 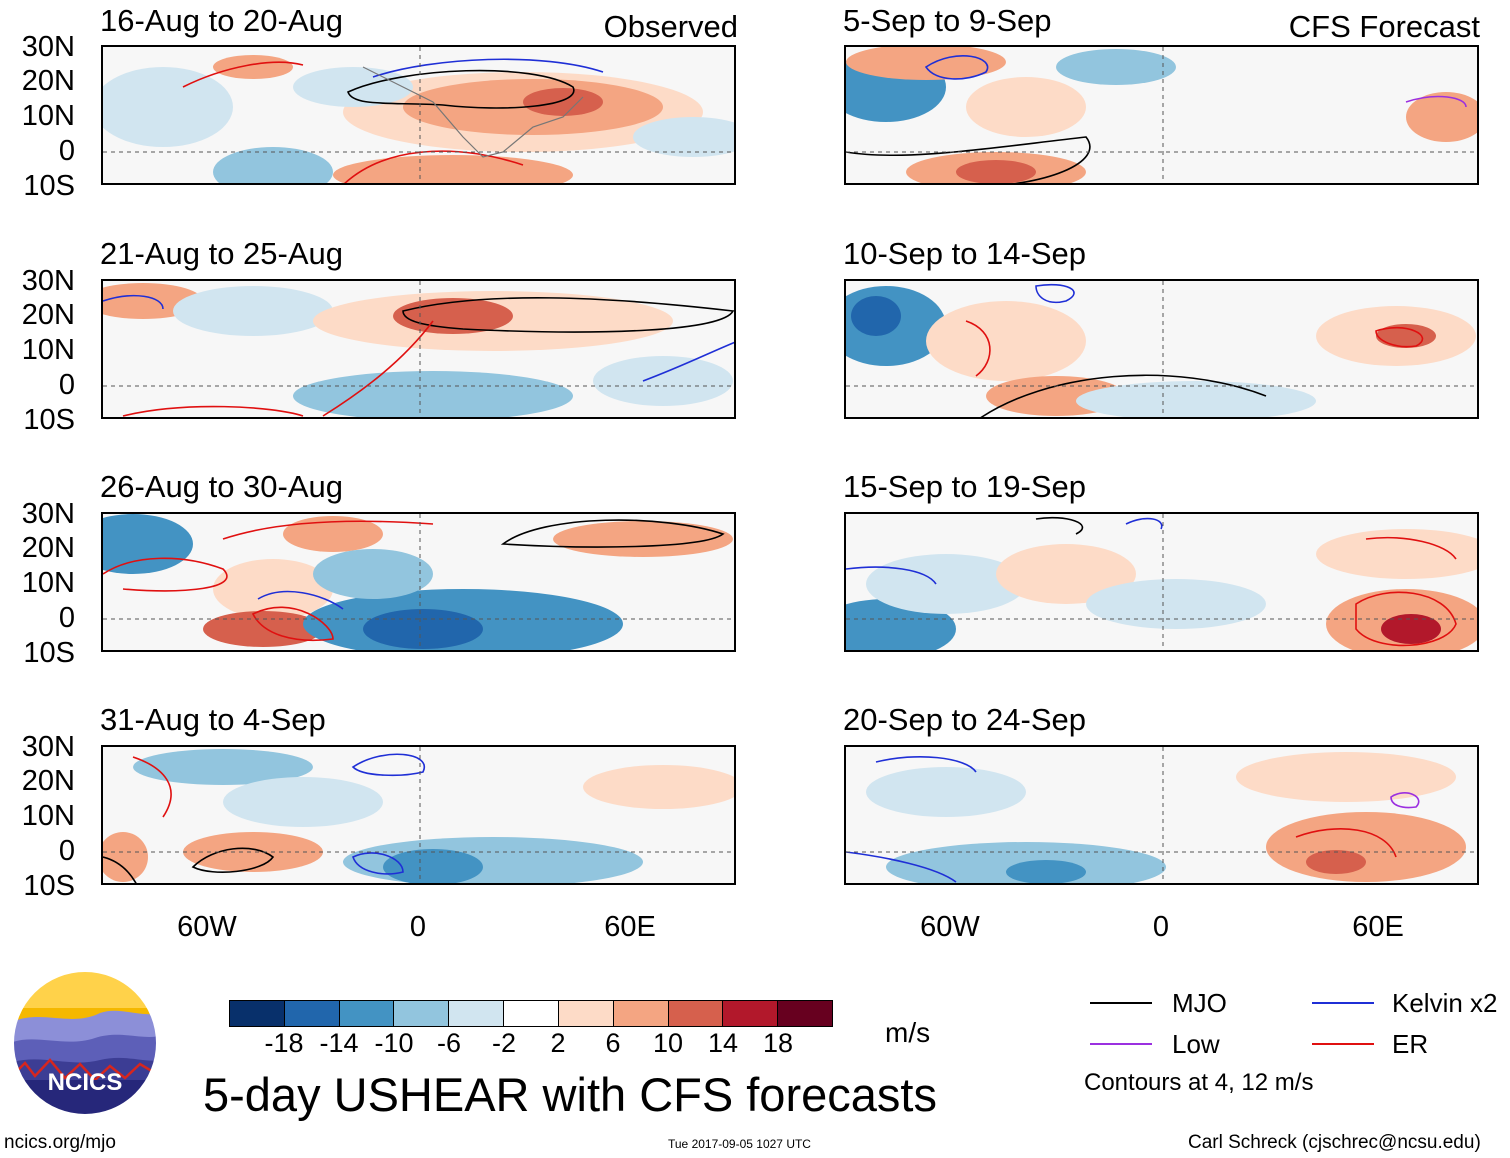 What do you see at coordinates (1378, 927) in the screenshot?
I see `lon-label-60e-right: 60E` at bounding box center [1378, 927].